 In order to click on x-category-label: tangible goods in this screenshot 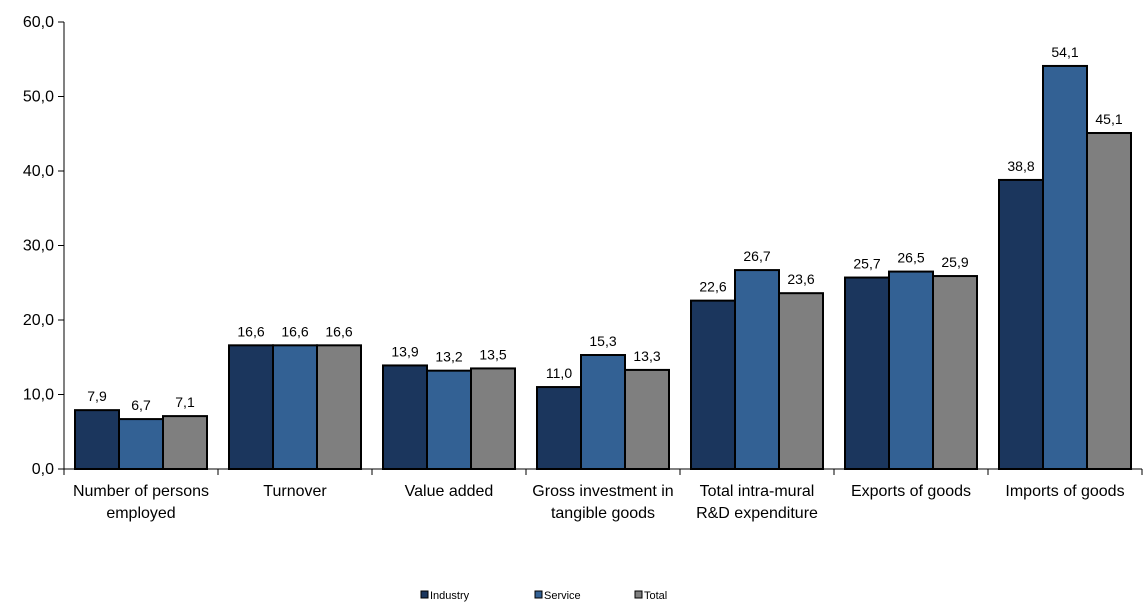, I will do `click(603, 513)`.